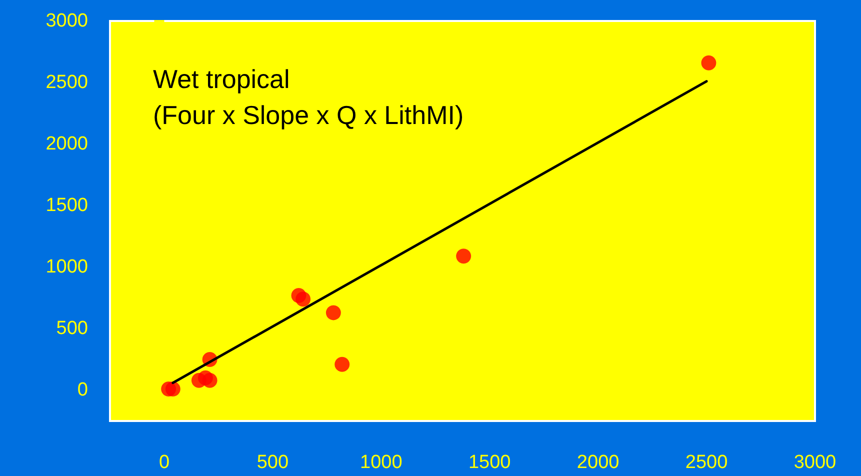 This screenshot has height=476, width=861. What do you see at coordinates (67, 267) in the screenshot?
I see `y-tick-label: 1000` at bounding box center [67, 267].